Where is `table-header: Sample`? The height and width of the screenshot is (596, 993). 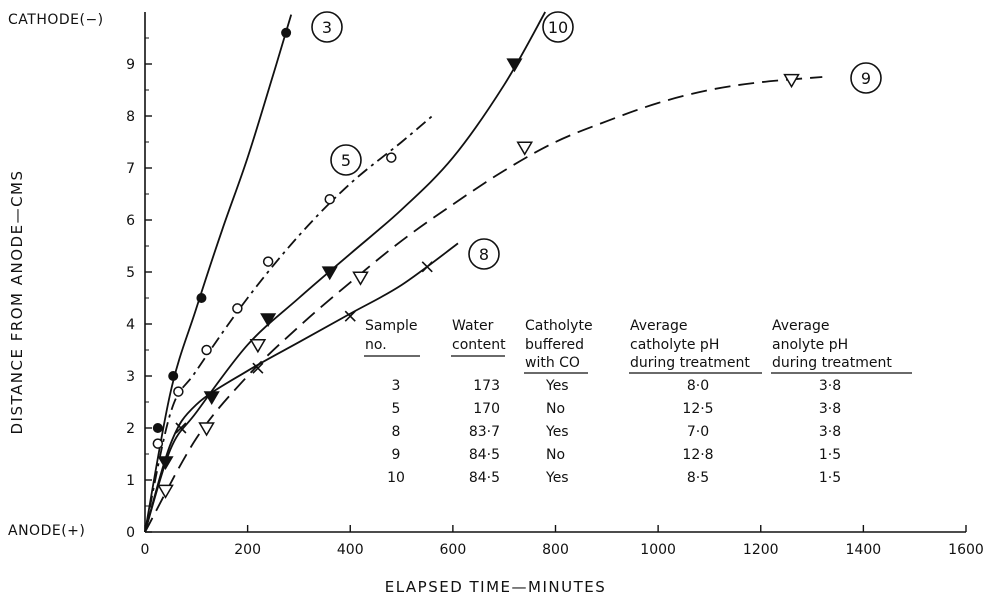
table-header: Sample is located at coordinates (391, 326).